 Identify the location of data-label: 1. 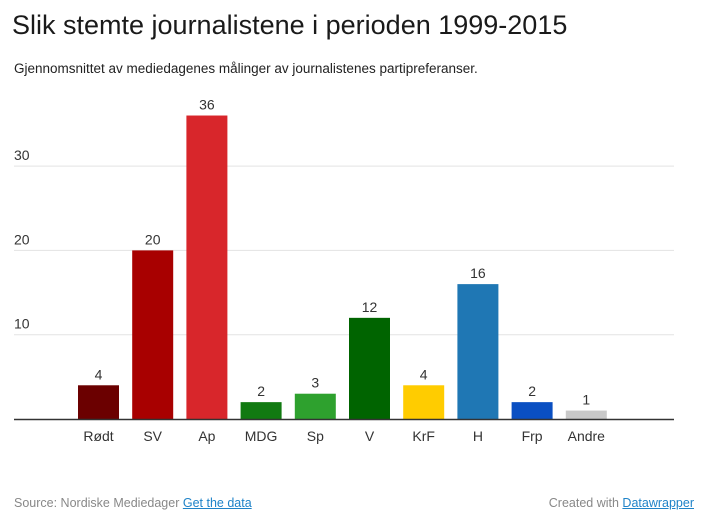
(586, 400).